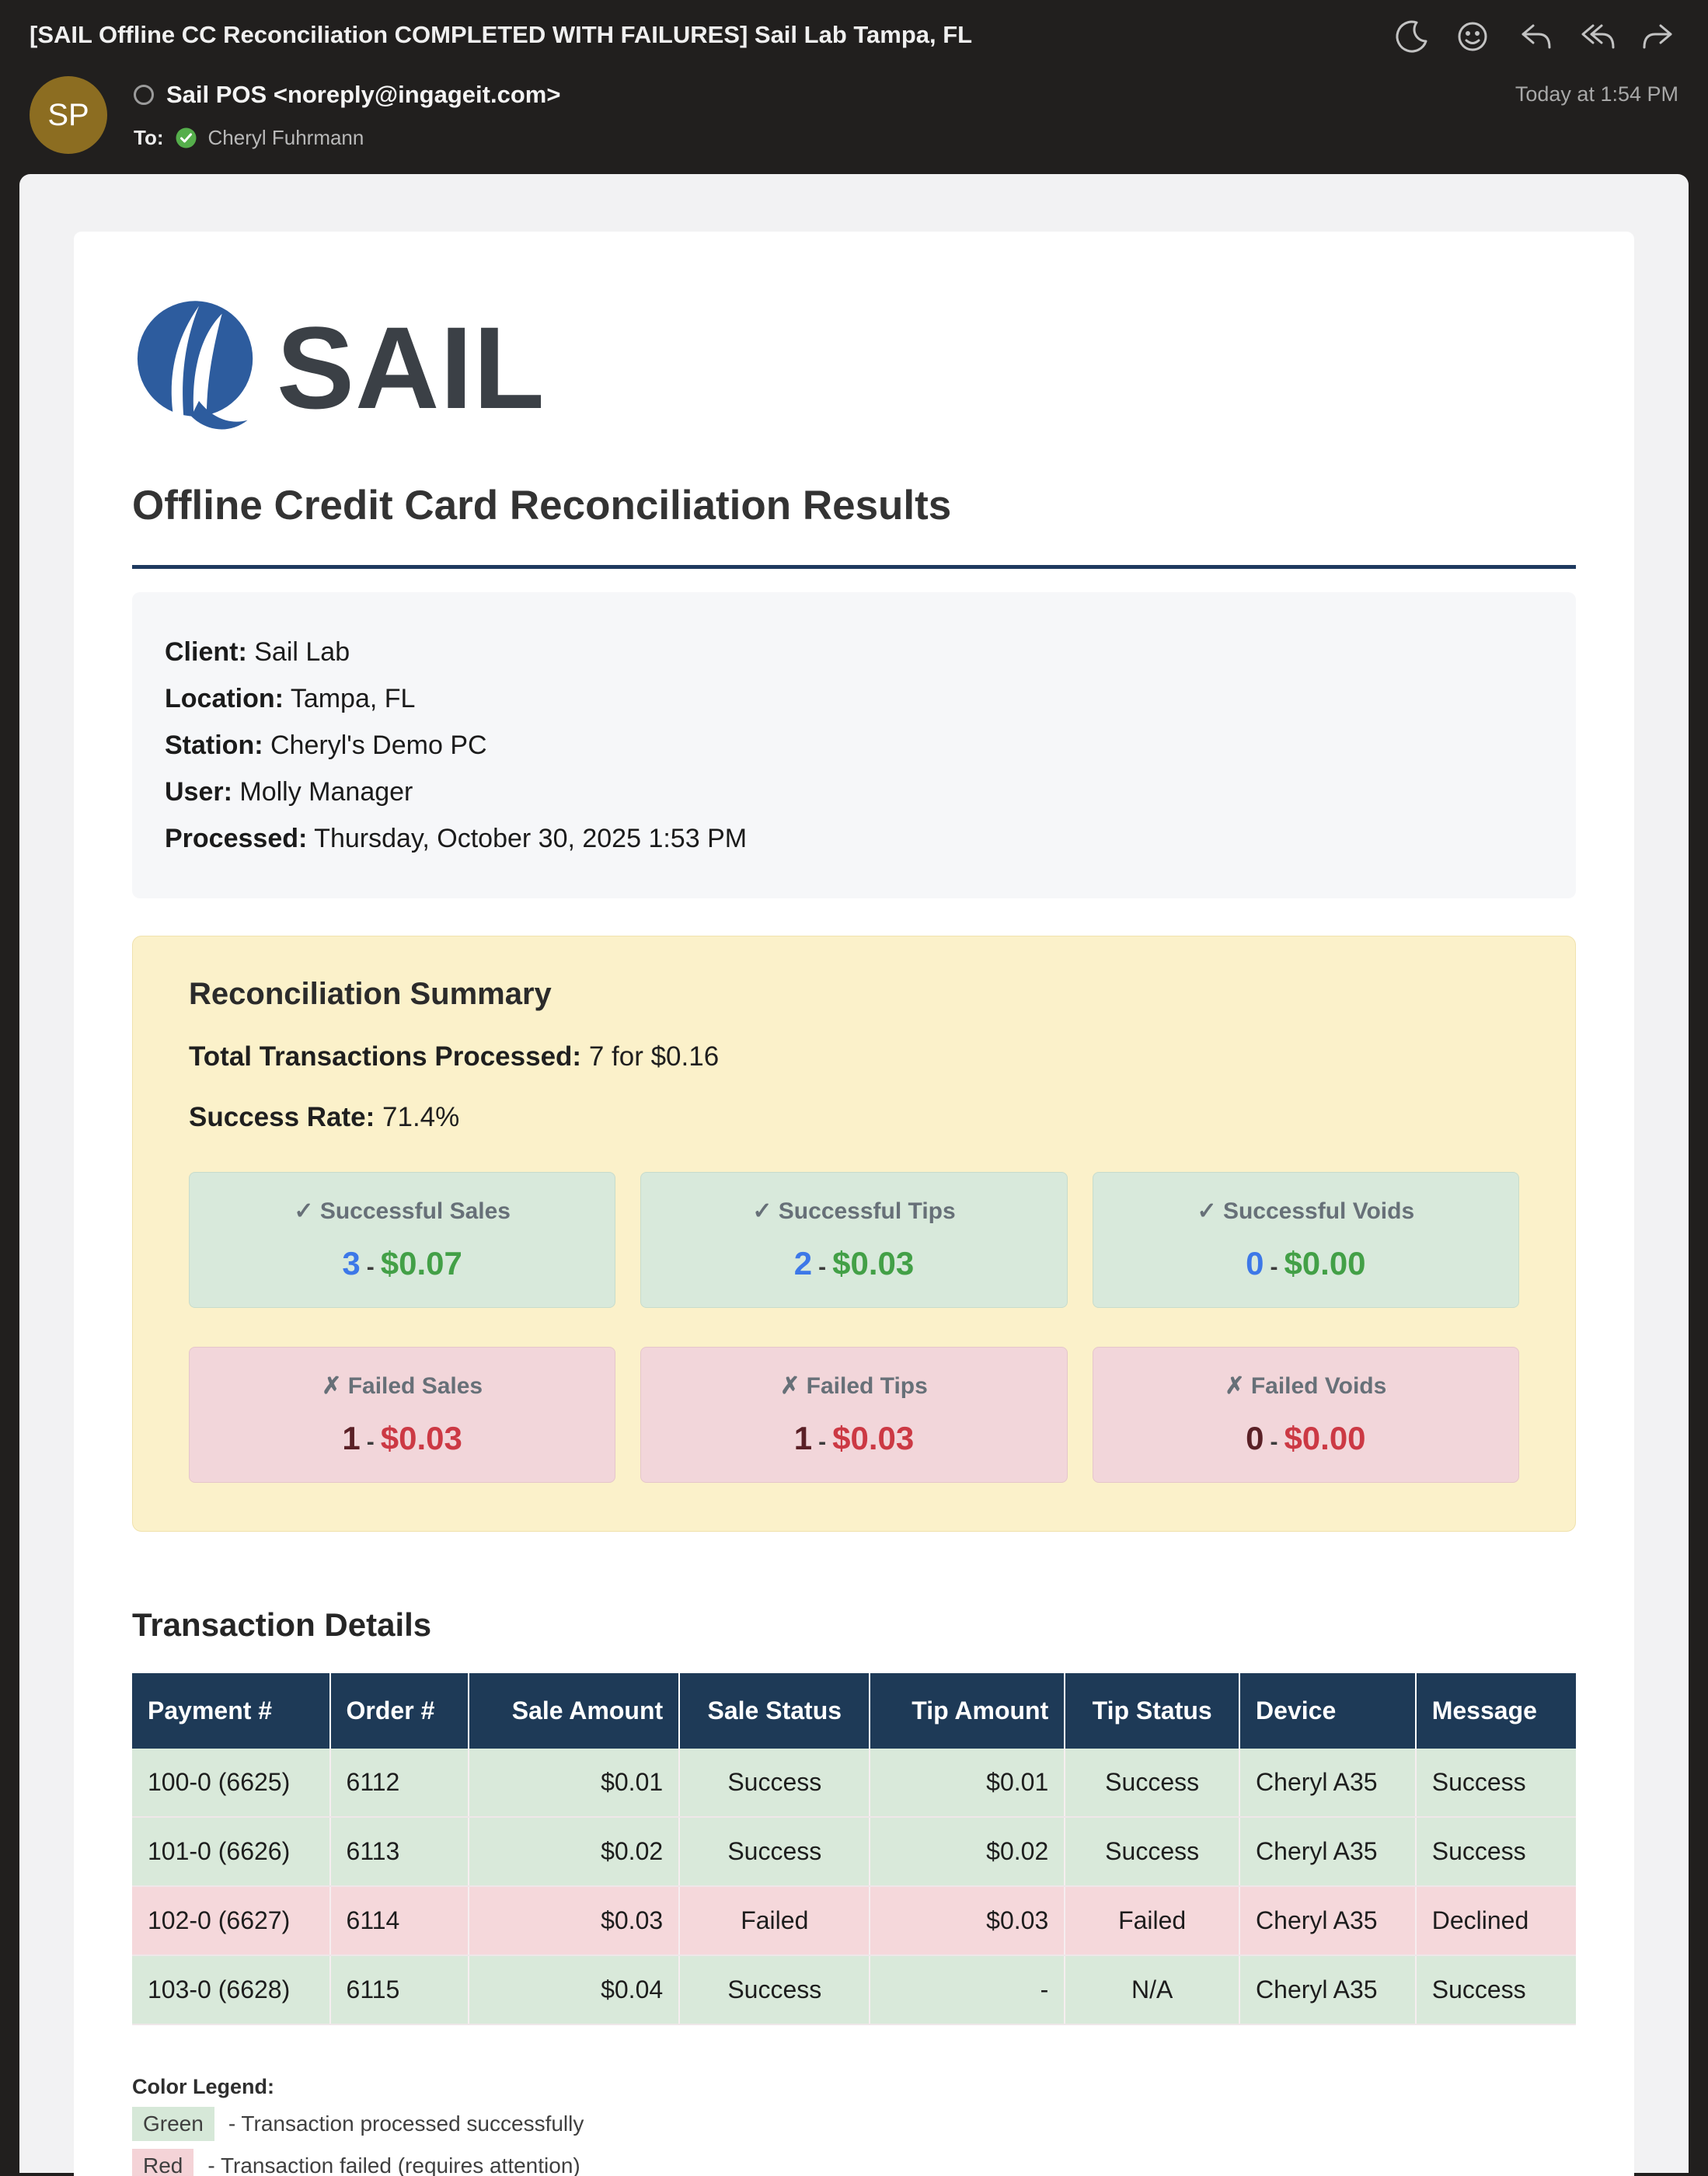 This screenshot has width=1708, height=2176. Describe the element at coordinates (291, 699) in the screenshot. I see `info-location: Location: Tampa, FL` at that location.